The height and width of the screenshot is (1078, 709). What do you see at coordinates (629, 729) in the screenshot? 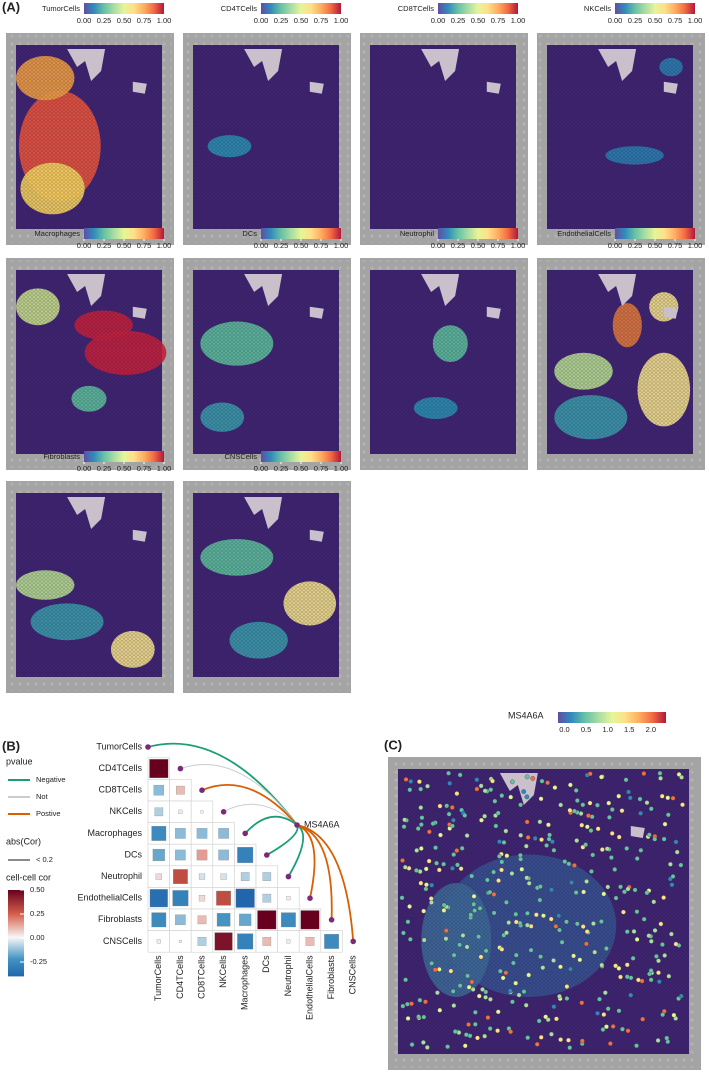
I see `colorbar-tick-label: 1.5` at bounding box center [629, 729].